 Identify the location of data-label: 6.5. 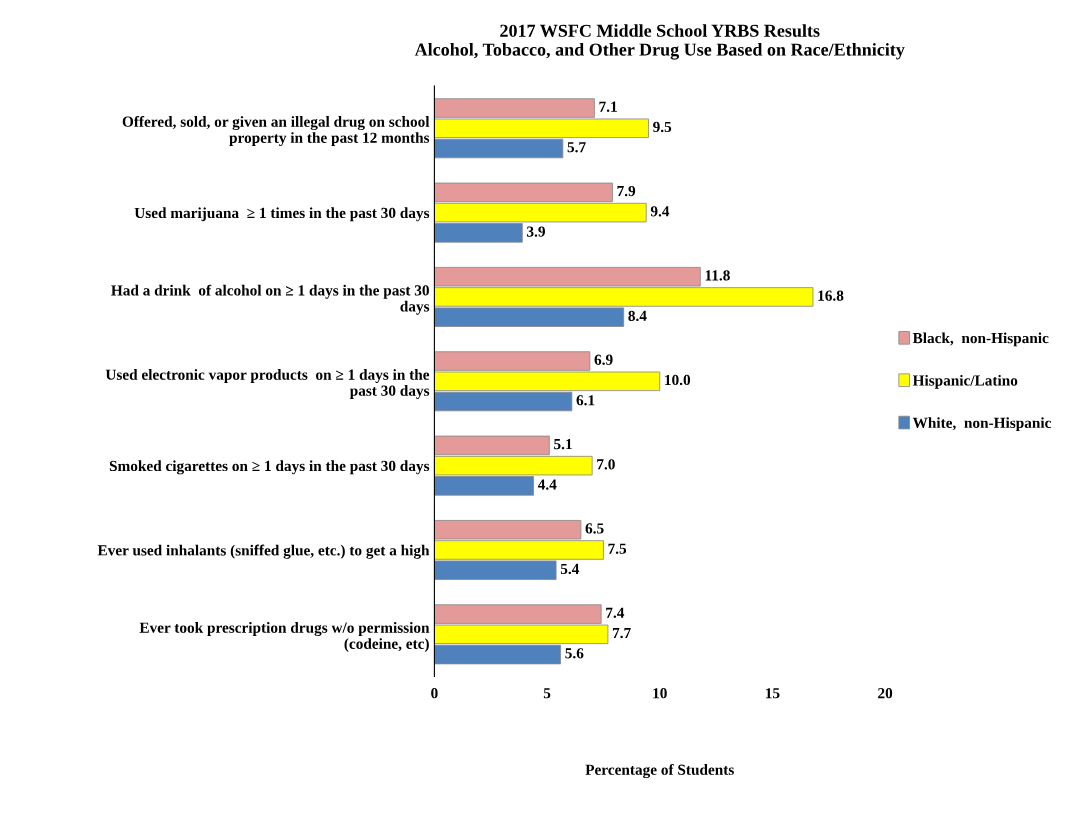
(594, 528).